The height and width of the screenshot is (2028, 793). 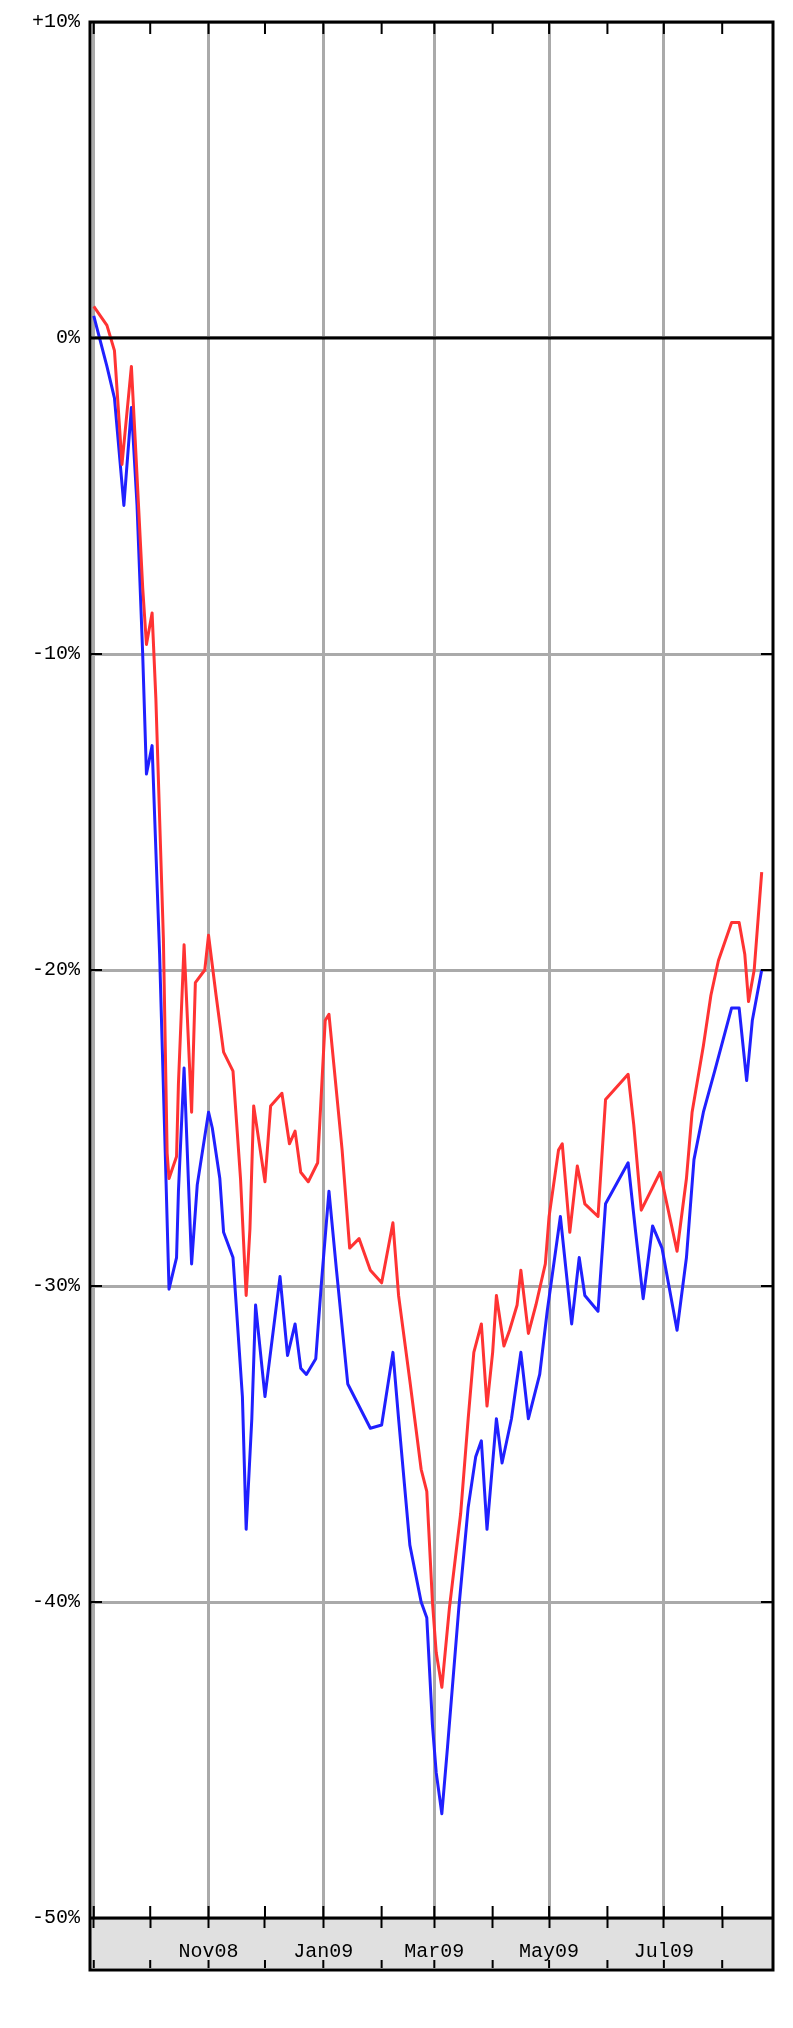 I want to click on y-tick-label: -20%, so click(x=56, y=970).